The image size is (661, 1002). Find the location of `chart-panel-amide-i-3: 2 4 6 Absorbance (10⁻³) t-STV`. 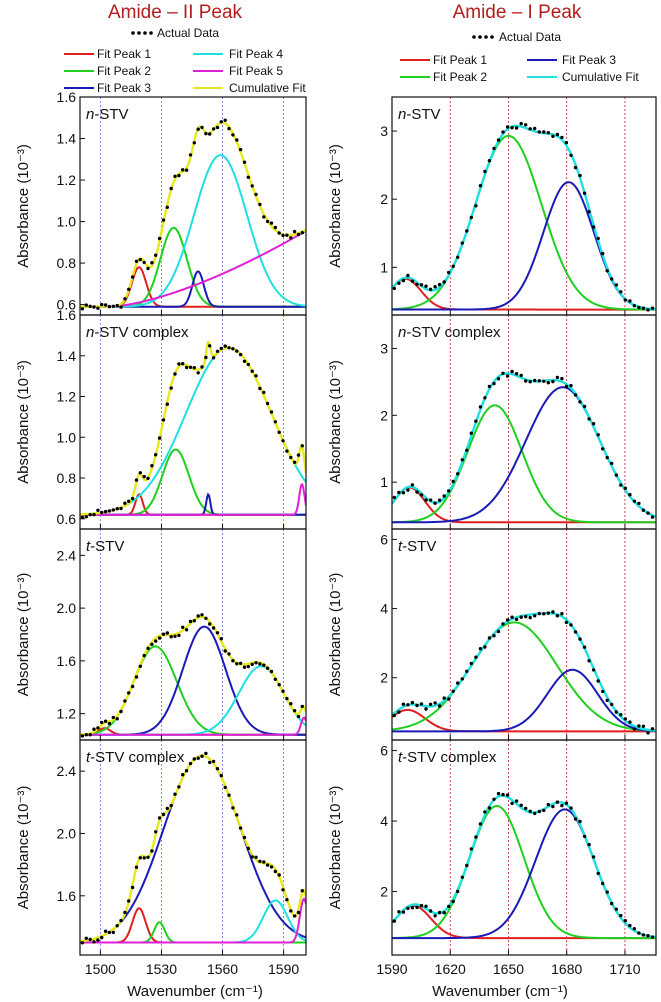

chart-panel-amide-i-3: 2 4 6 Absorbance (10⁻³) t-STV is located at coordinates (492, 634).